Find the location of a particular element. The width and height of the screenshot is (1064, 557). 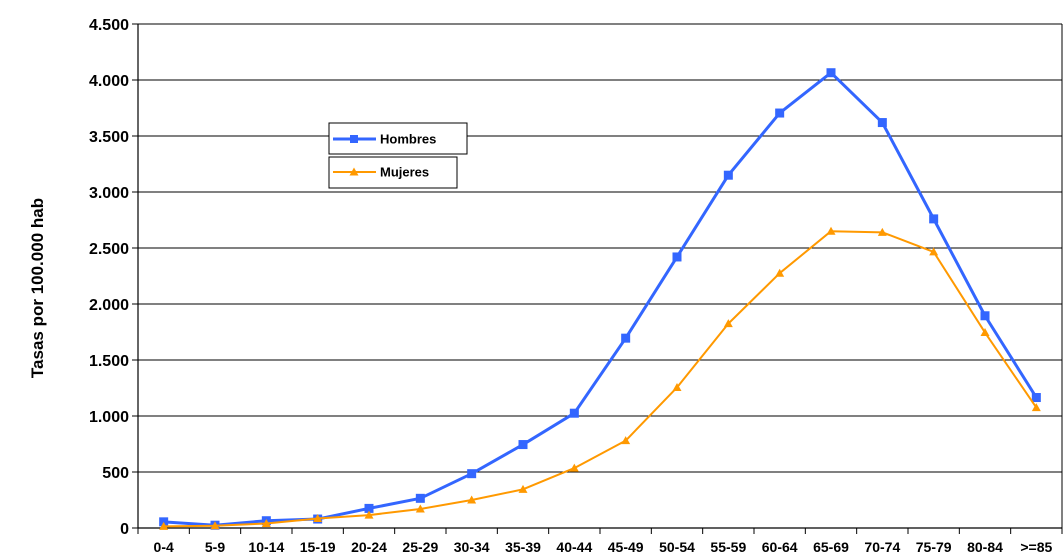

x-tick-label: 25-29 is located at coordinates (420, 547).